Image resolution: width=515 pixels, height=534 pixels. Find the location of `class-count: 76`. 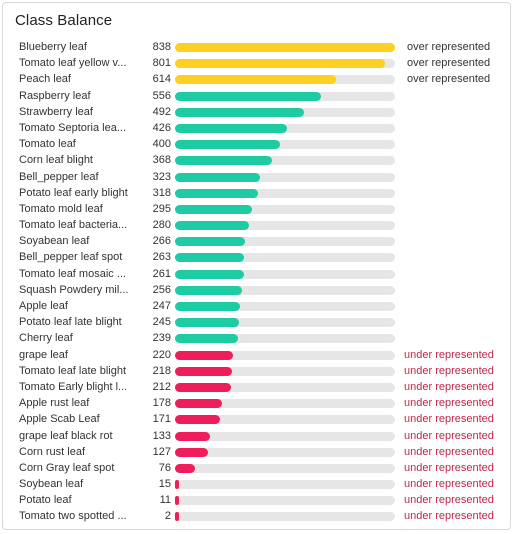

class-count: 76 is located at coordinates (164, 467).